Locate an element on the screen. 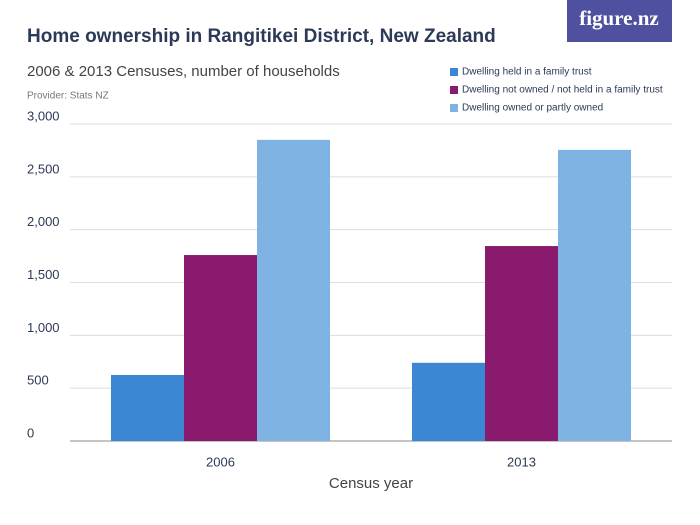 This screenshot has height=525, width=700. logo: figure.nz is located at coordinates (619, 18).